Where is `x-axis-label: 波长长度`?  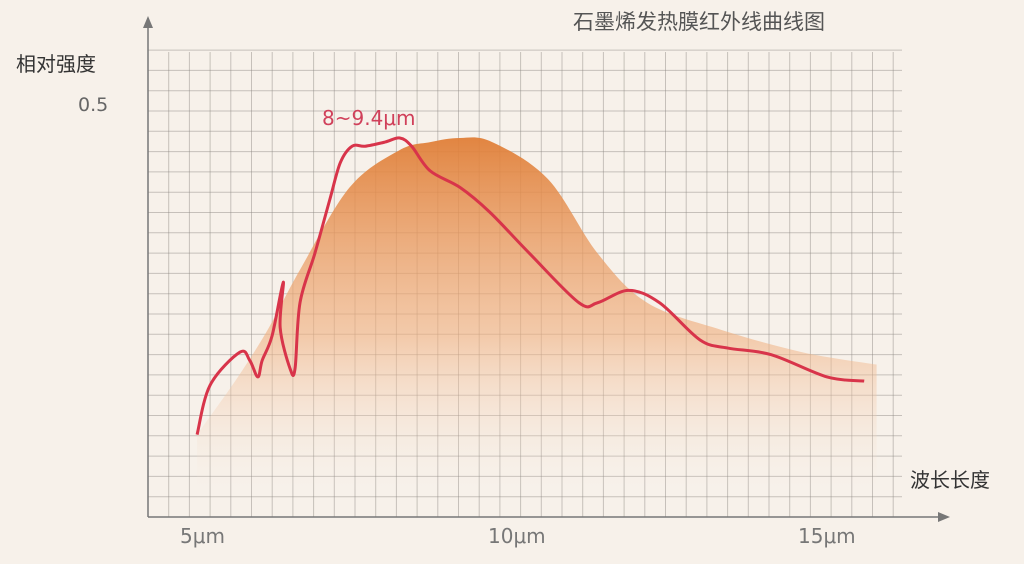
x-axis-label: 波长长度 is located at coordinates (950, 480).